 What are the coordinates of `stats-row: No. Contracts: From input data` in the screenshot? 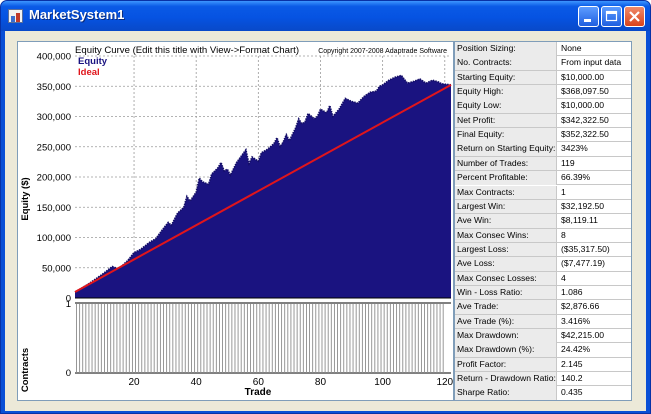 It's located at (543, 63).